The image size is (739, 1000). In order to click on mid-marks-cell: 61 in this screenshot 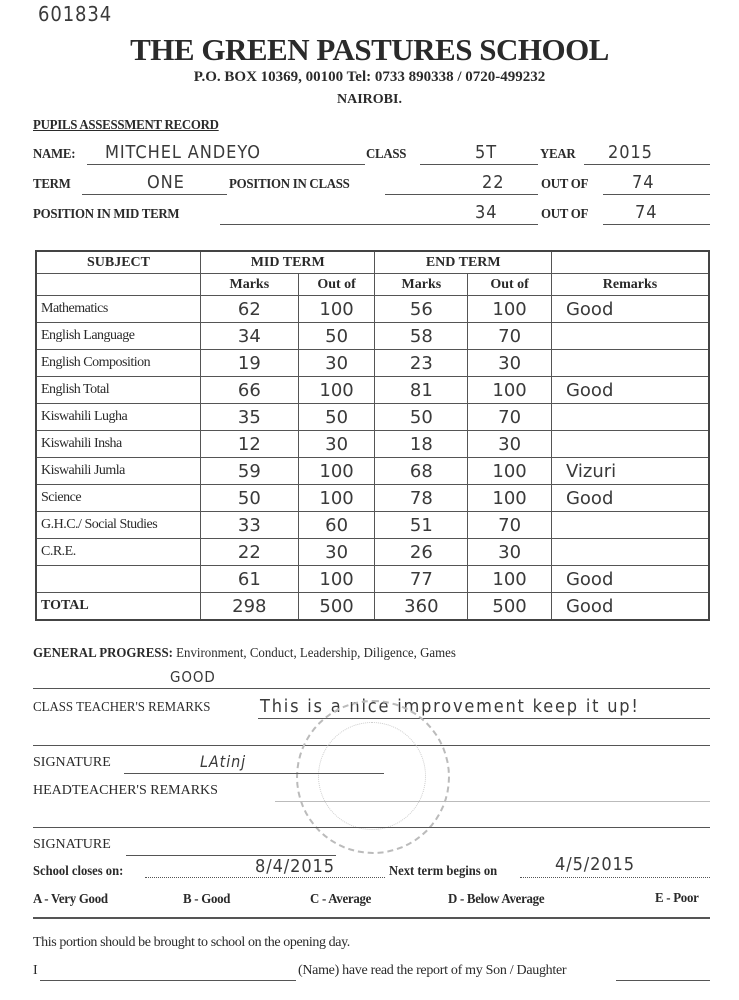, I will do `click(249, 579)`.